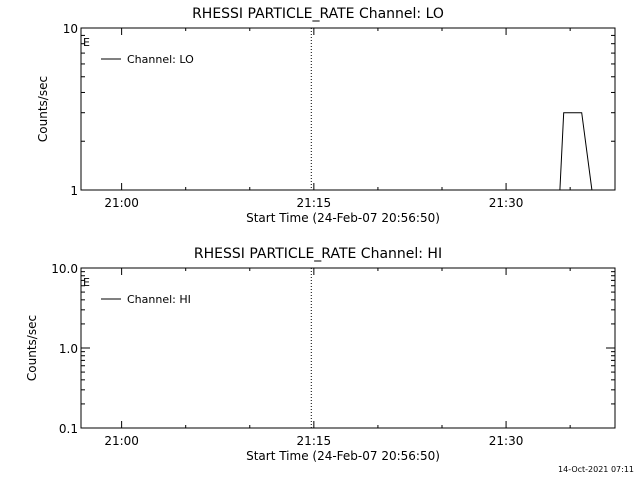 The image size is (640, 480). What do you see at coordinates (68, 429) in the screenshot?
I see `y-tick-label: 0.1` at bounding box center [68, 429].